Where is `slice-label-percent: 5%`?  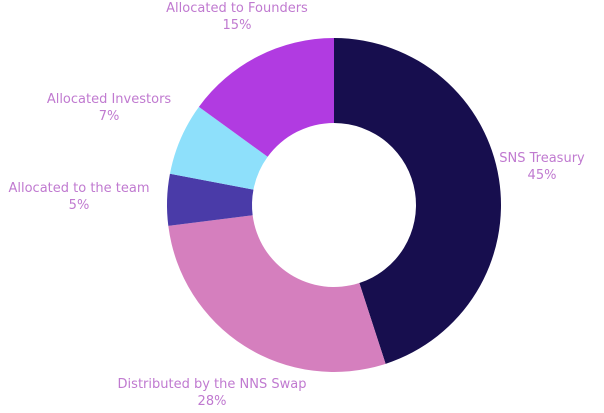 slice-label-percent: 5% is located at coordinates (79, 205).